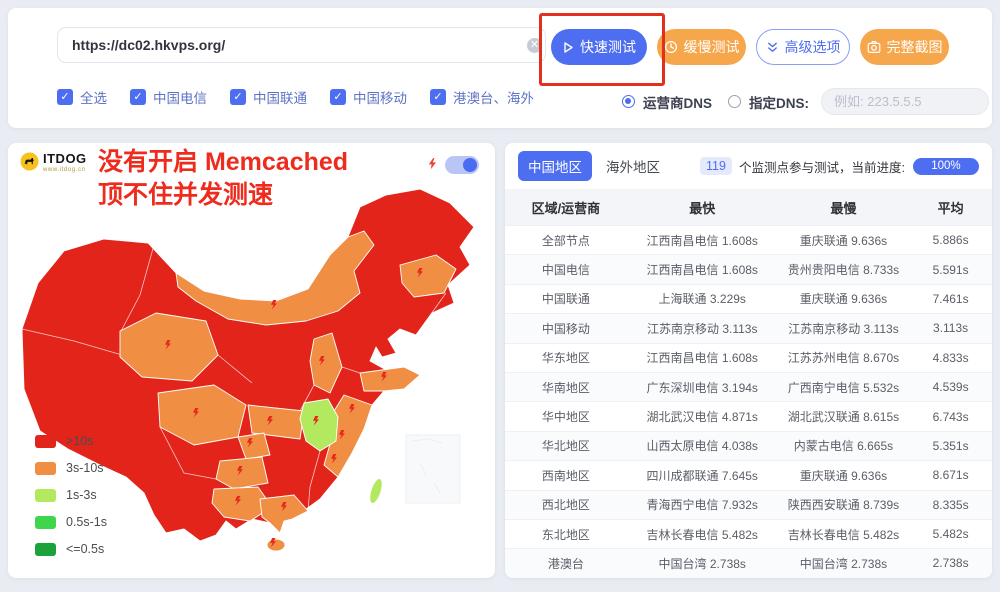 Image resolution: width=1000 pixels, height=592 pixels. What do you see at coordinates (180, 98) in the screenshot?
I see `carrier-checkbox-label: 中国电信` at bounding box center [180, 98].